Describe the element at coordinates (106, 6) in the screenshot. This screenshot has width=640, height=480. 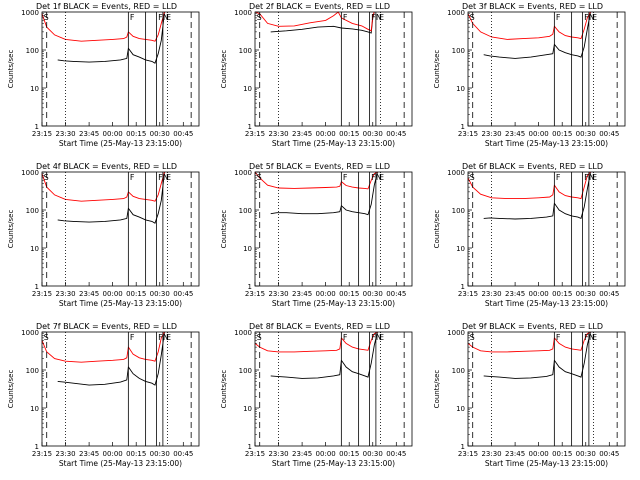
I see `panel-title: Det 1f BLACK = Events, RED = LLD` at that location.